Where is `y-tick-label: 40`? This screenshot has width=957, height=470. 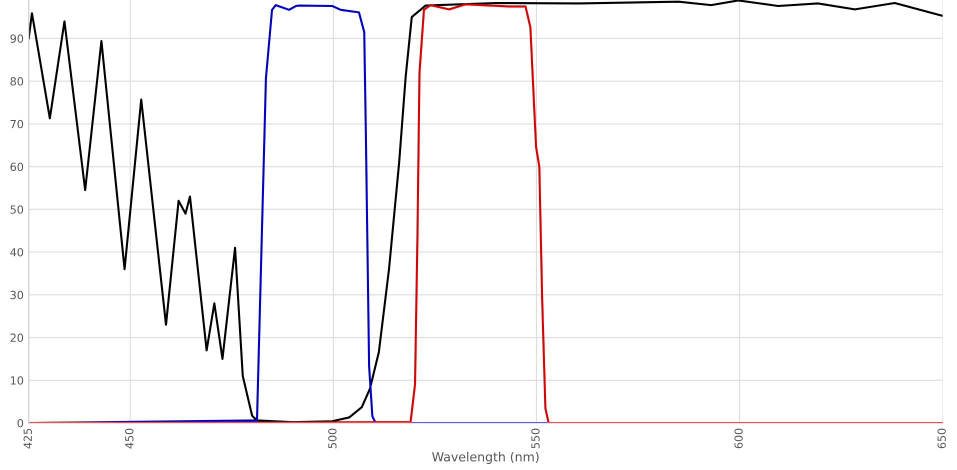 y-tick-label: 40 is located at coordinates (17, 252).